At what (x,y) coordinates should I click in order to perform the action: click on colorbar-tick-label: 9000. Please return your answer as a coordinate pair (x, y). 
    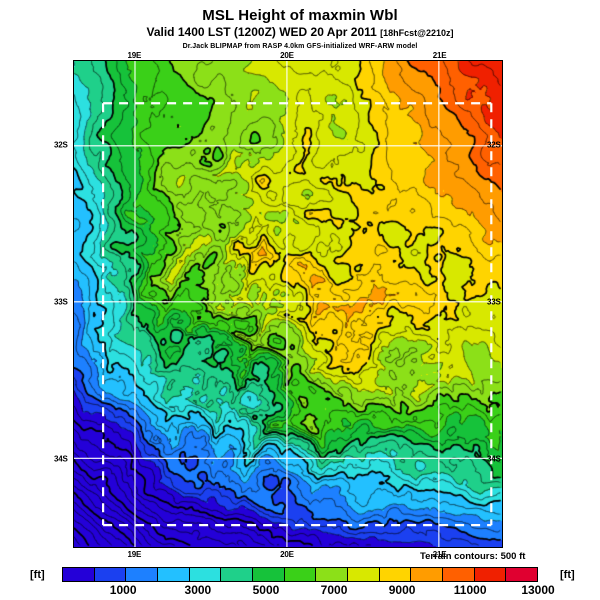
    Looking at the image, I should click on (402, 590).